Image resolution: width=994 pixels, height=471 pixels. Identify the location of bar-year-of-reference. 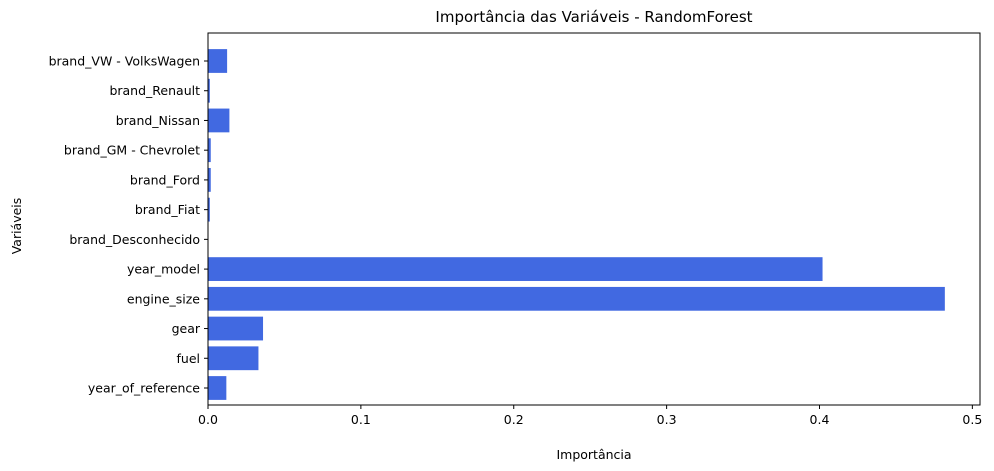
(217, 388).